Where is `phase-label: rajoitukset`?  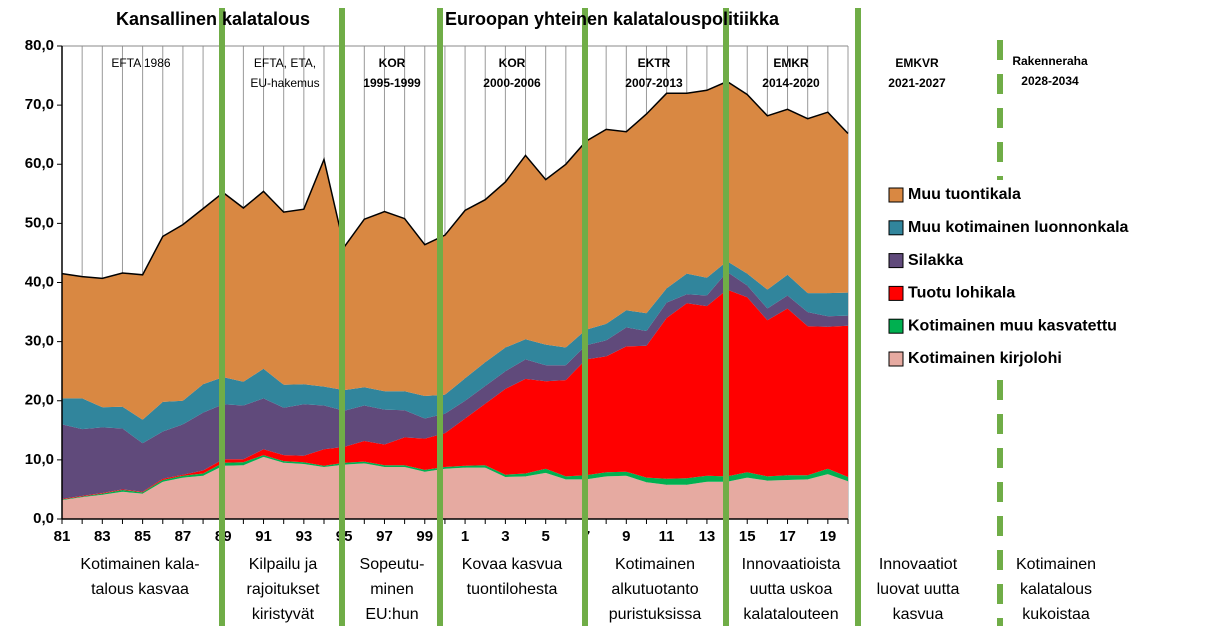 phase-label: rajoitukset is located at coordinates (283, 589).